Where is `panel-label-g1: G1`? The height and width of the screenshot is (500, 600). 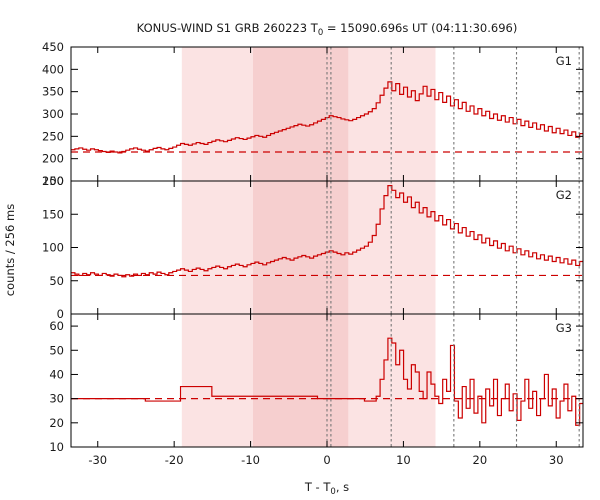
panel-label-g1: G1 is located at coordinates (564, 61).